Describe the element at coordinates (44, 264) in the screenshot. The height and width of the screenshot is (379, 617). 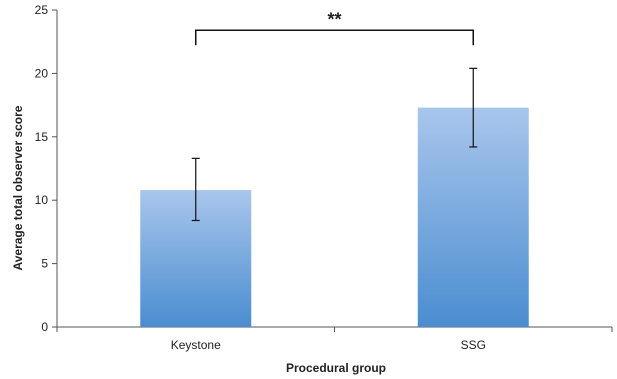
I see `y-tick-label: 5` at that location.